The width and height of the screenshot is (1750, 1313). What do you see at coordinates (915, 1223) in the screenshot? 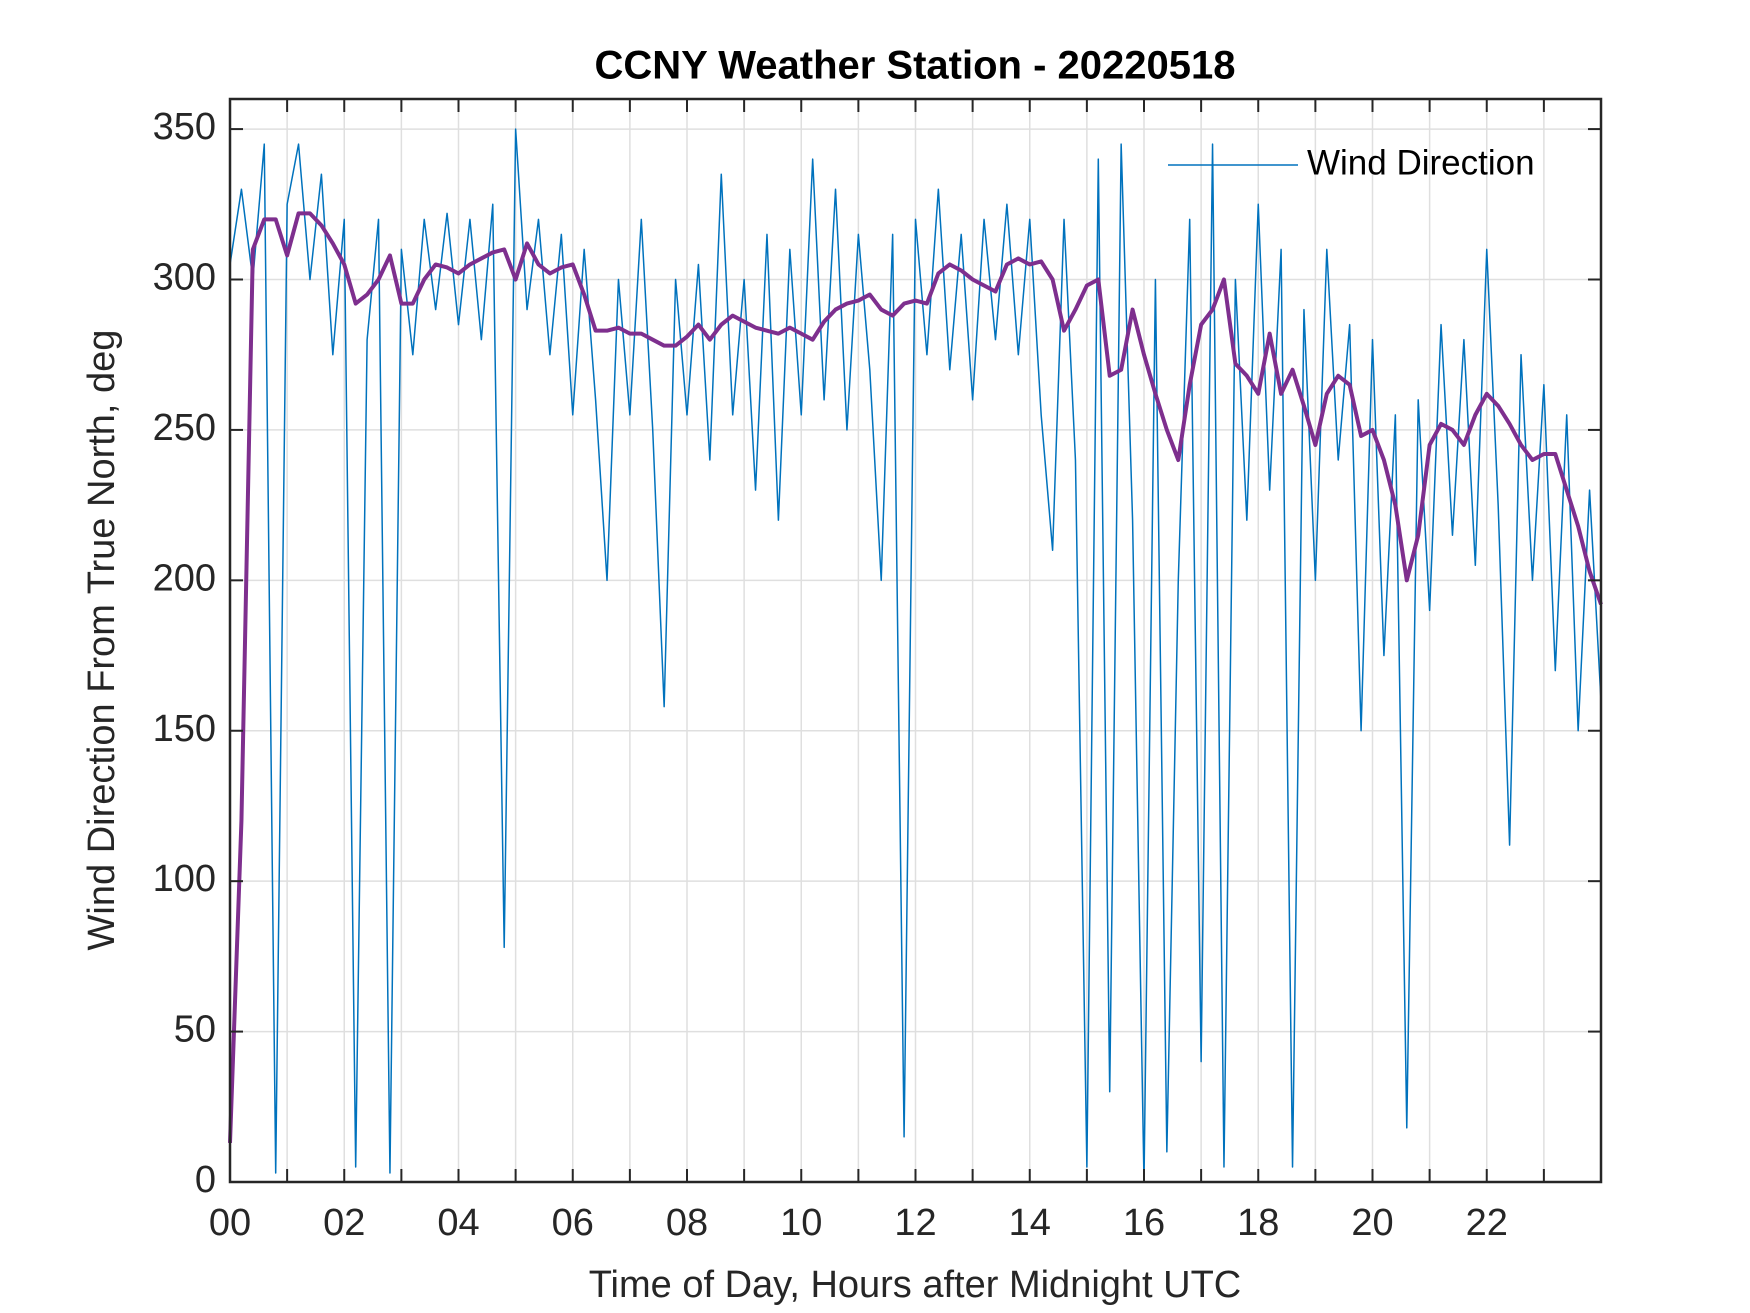
I see `x-tick-label: 12` at bounding box center [915, 1223].